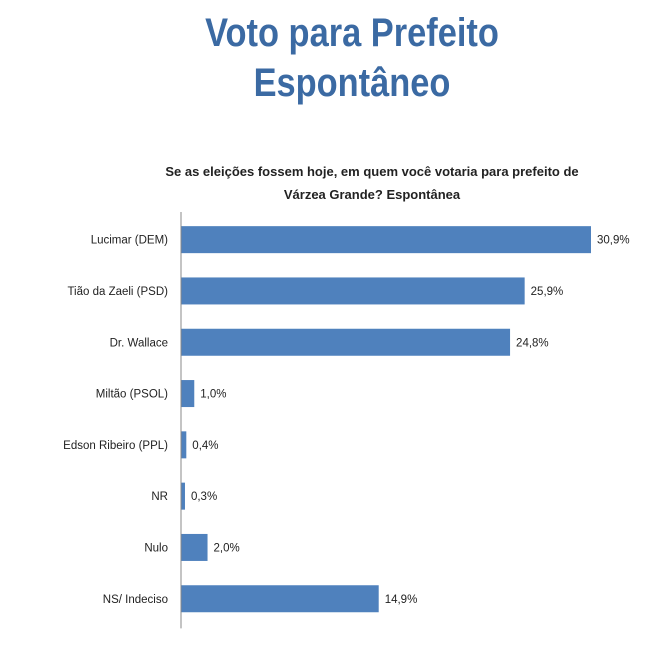  Describe the element at coordinates (532, 343) in the screenshot. I see `data-label: 24,8%` at that location.